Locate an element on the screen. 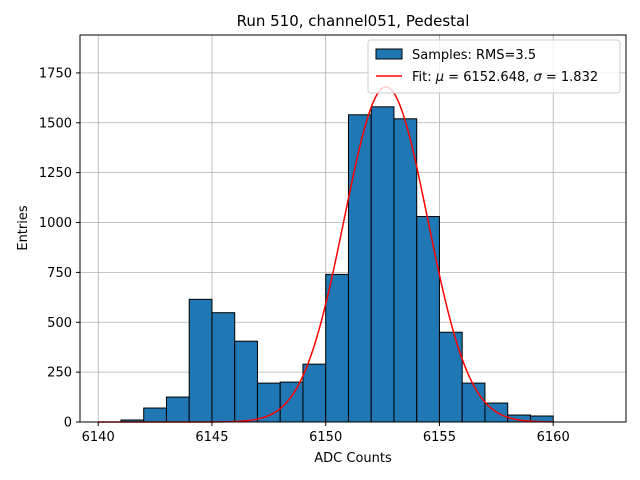 Image resolution: width=640 pixels, height=480 pixels. legend-box is located at coordinates (494, 66).